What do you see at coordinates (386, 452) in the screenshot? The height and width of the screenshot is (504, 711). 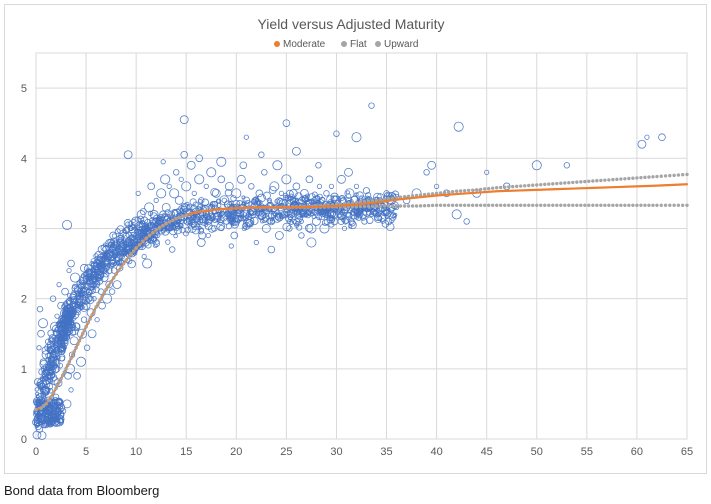 I see `x-tick-label: 35` at bounding box center [386, 452].